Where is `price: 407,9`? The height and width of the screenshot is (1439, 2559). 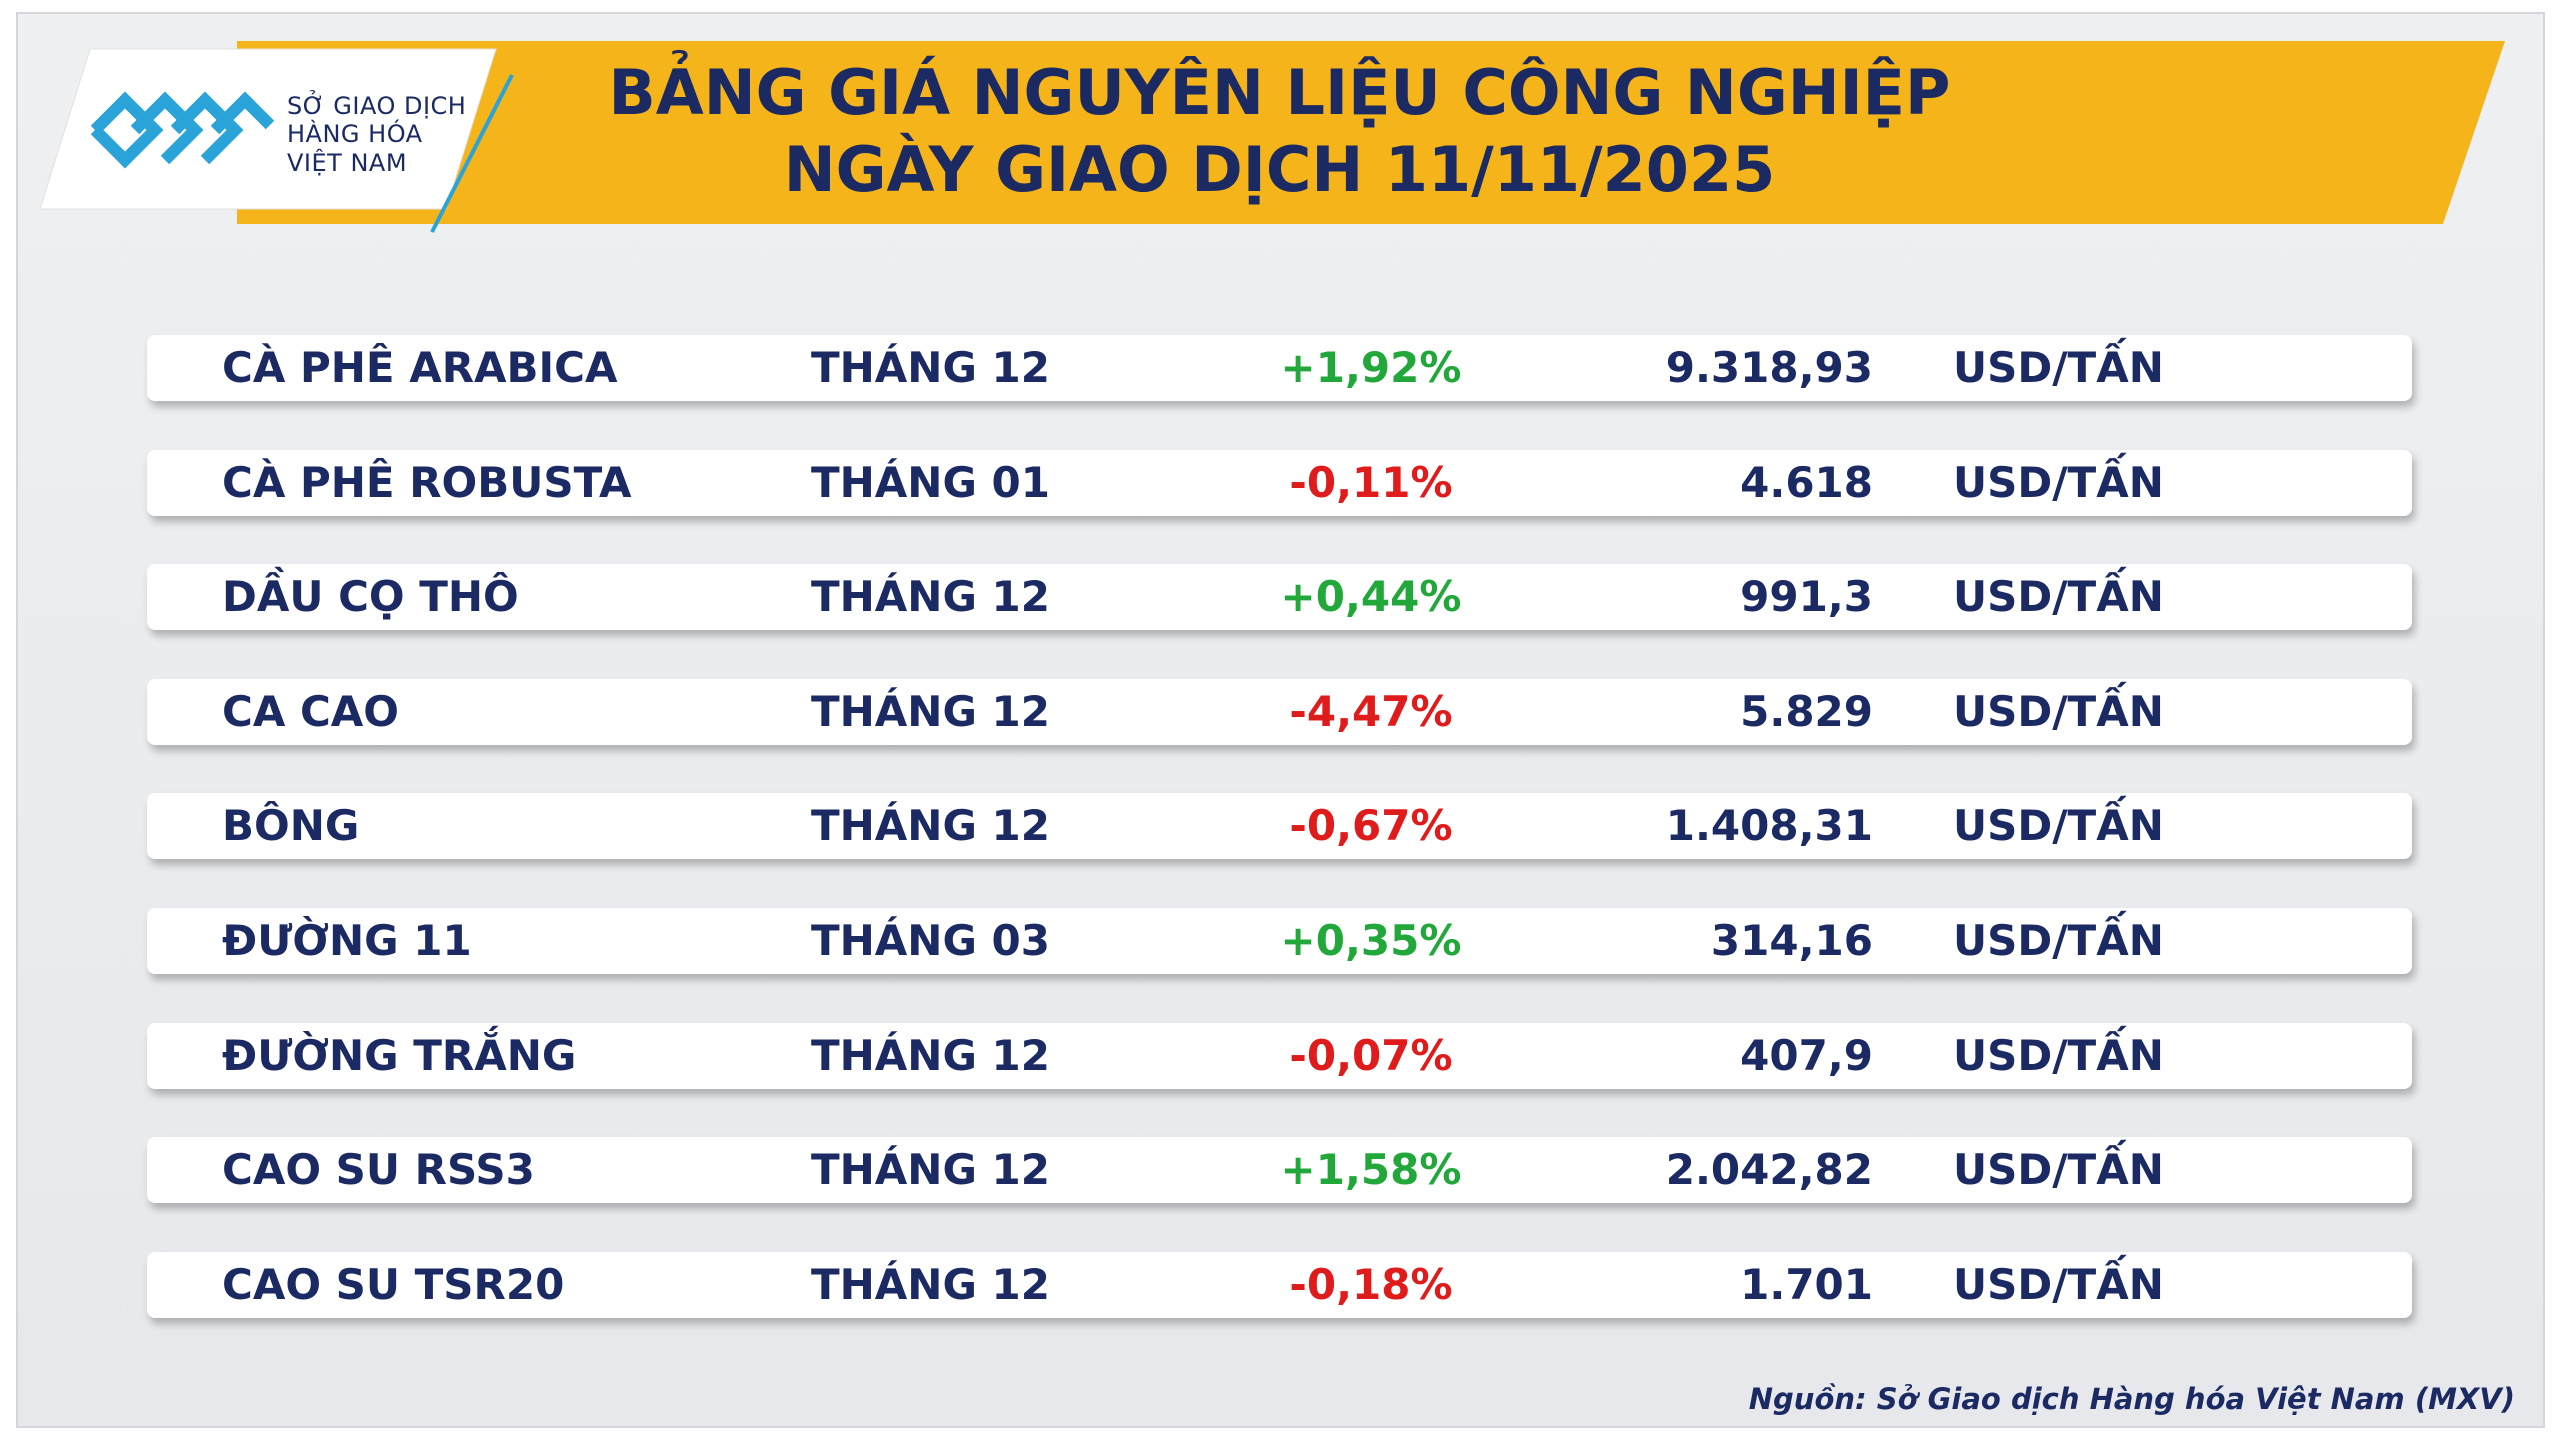
price: 407,9 is located at coordinates (1806, 1055).